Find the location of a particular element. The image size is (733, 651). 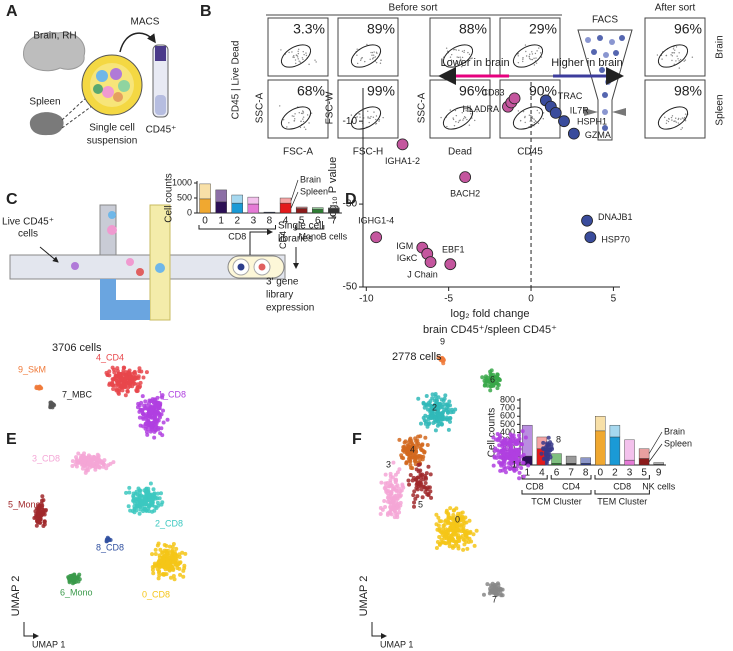

cluster-label: 7_MBC is located at coordinates (77, 394).